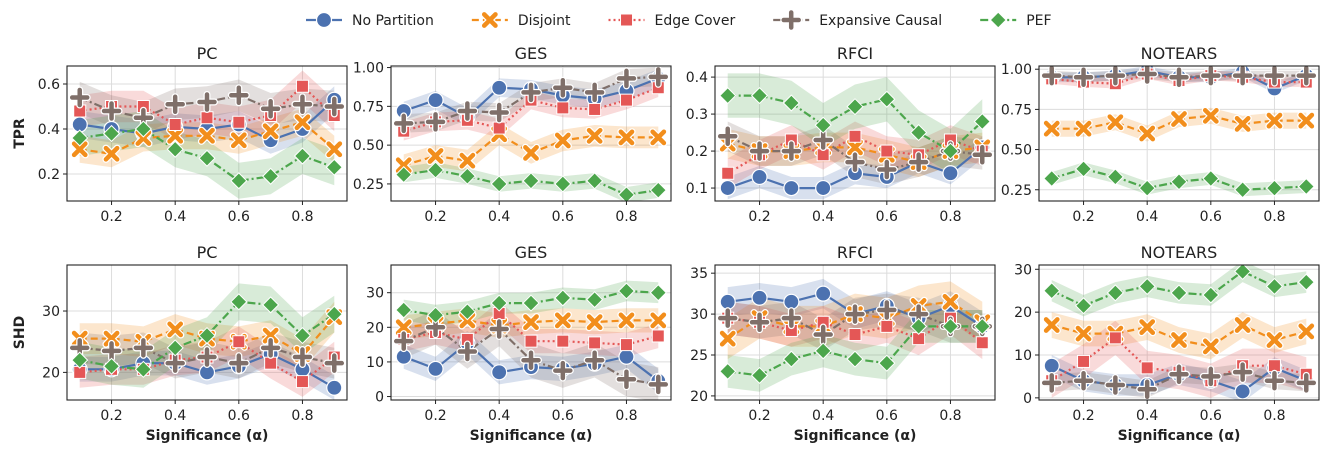 This screenshot has width=1328, height=467. I want to click on legend-label: PEF, so click(1038, 21).